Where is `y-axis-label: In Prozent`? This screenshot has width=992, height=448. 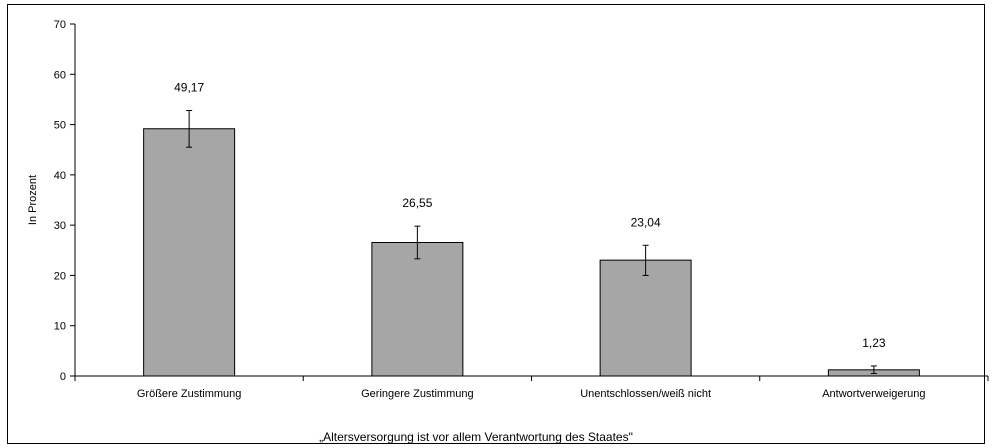 y-axis-label: In Prozent is located at coordinates (33, 200).